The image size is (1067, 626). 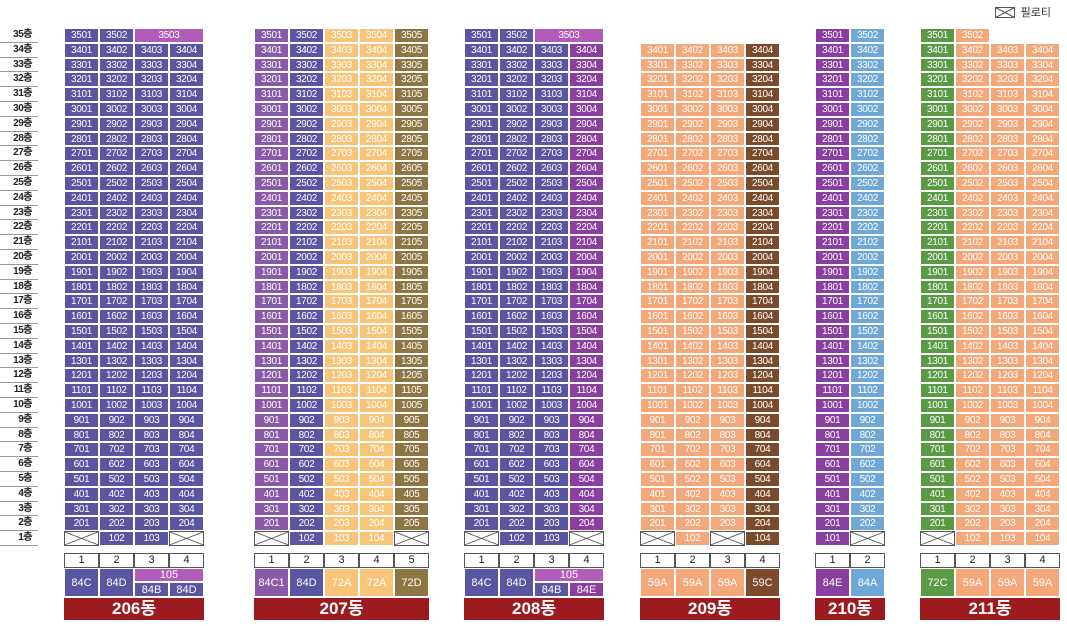 What do you see at coordinates (972, 420) in the screenshot?
I see `unit-cell: 902` at bounding box center [972, 420].